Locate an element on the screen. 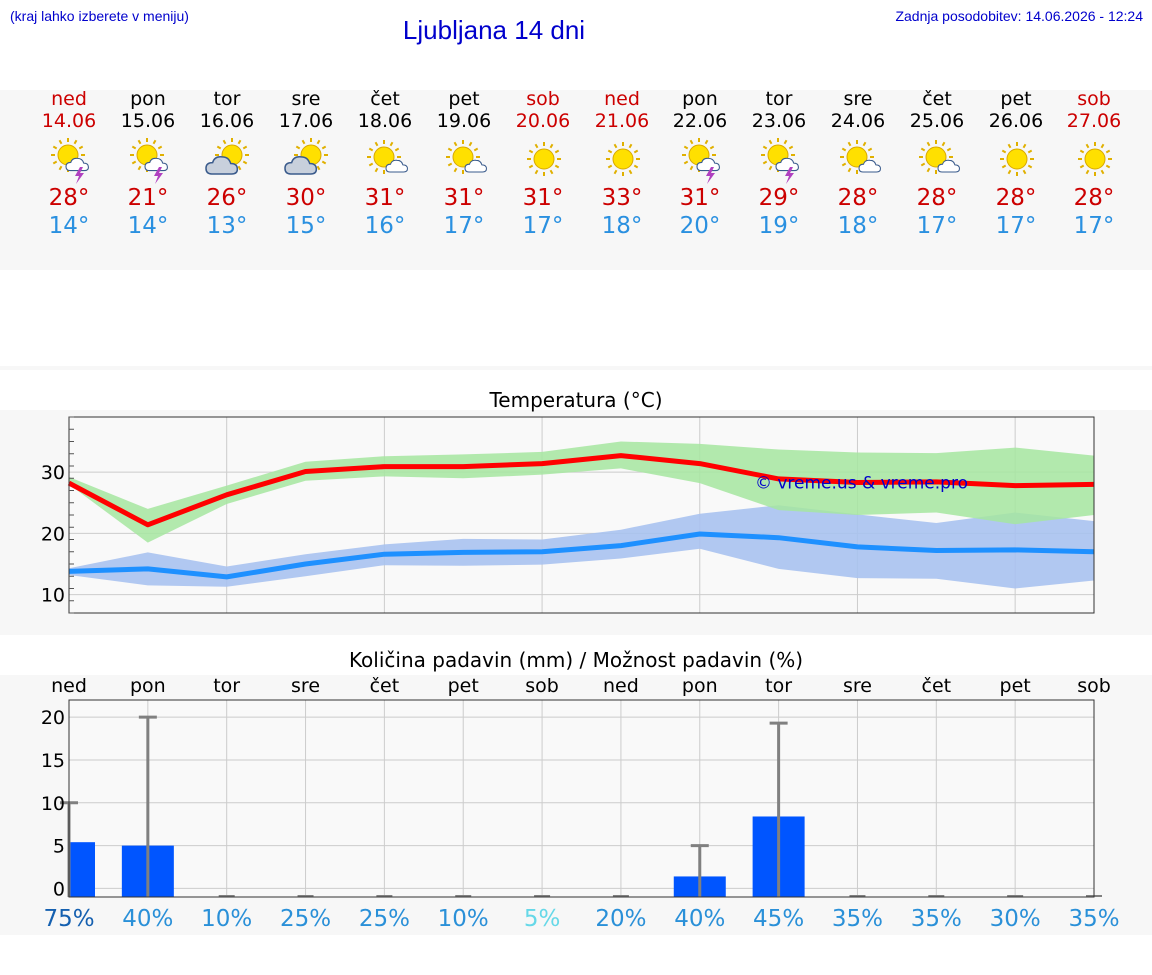  day-column: sre 17.06 30° 15° is located at coordinates (306, 164).